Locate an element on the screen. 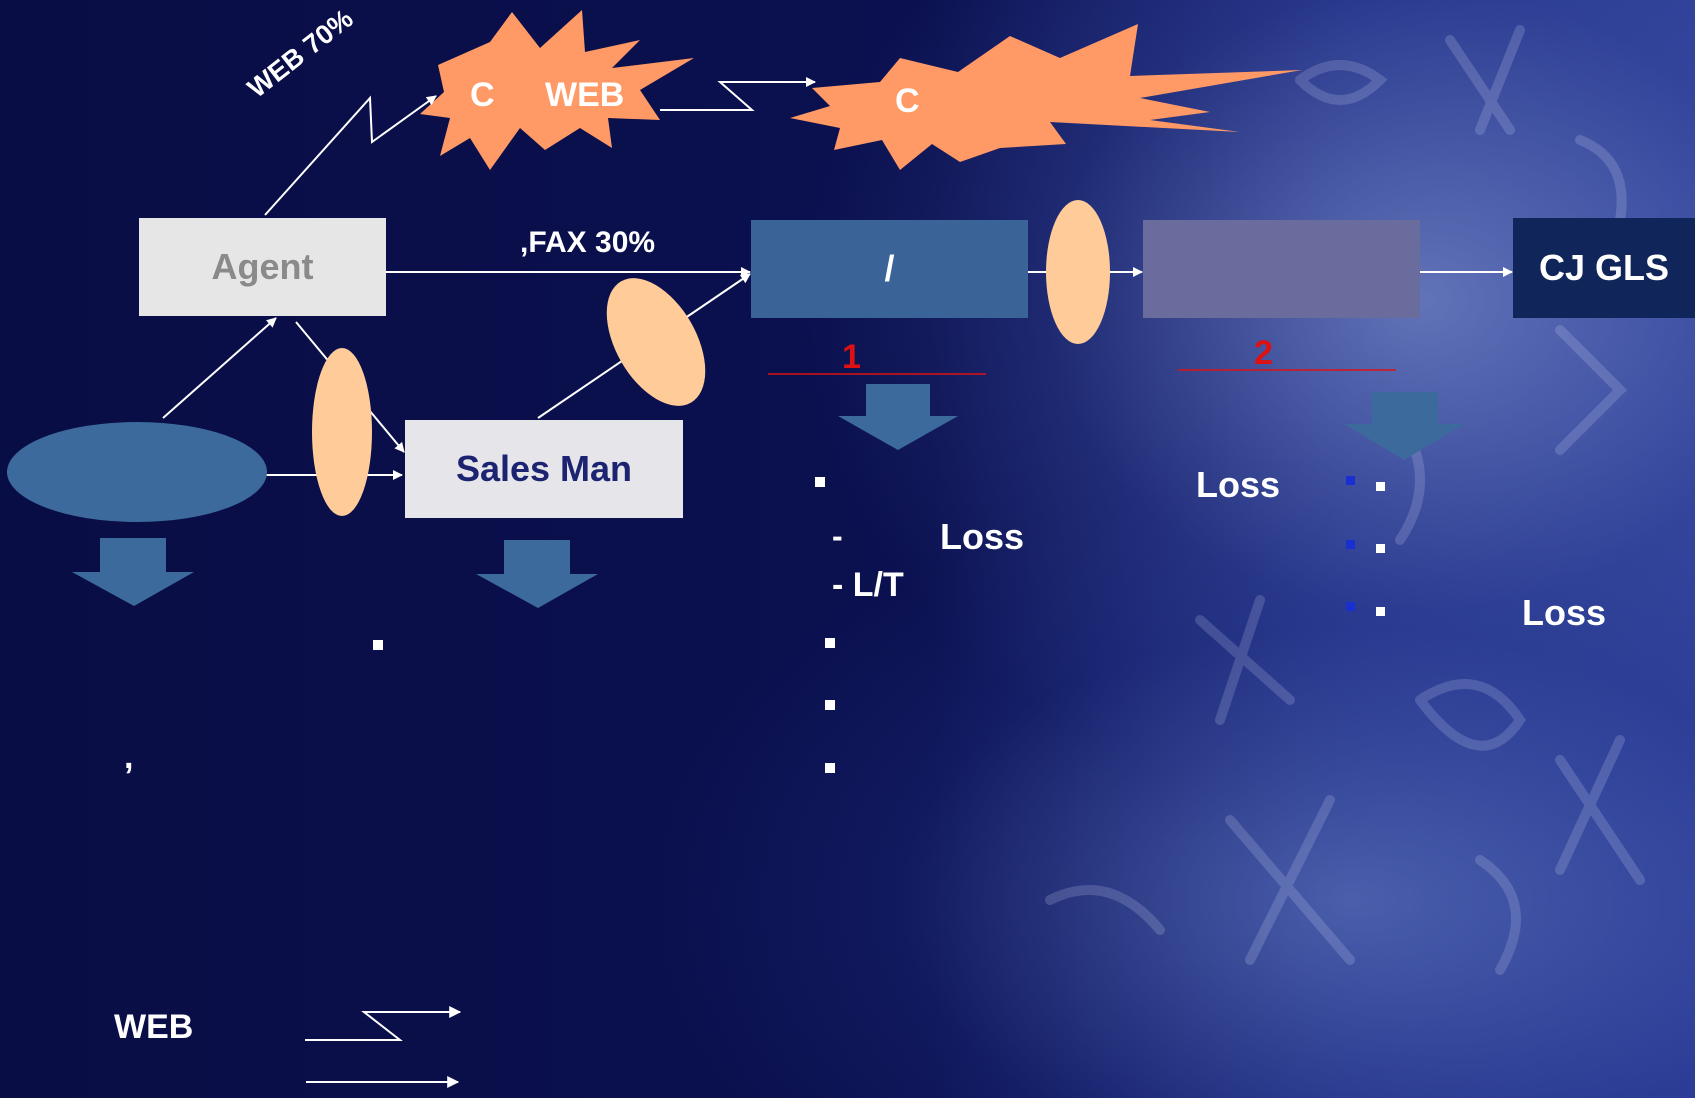 Image resolution: width=1695 pixels, height=1098 pixels. right-starburst is located at coordinates (1046, 97).